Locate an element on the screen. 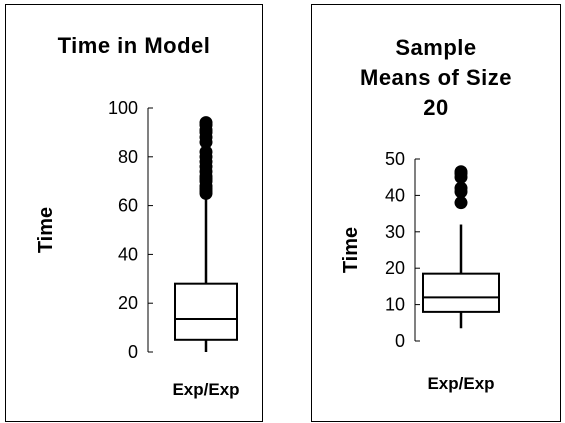 Image resolution: width=565 pixels, height=423 pixels. chart-title: Sample Means of Size 20 is located at coordinates (436, 78).